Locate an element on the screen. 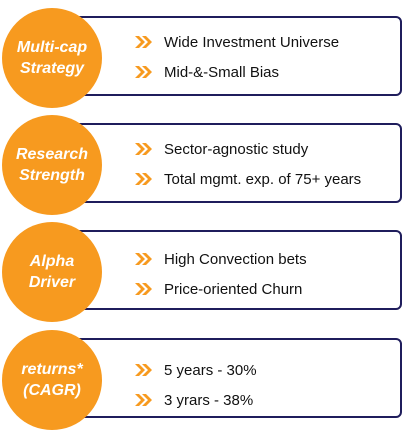 Image resolution: width=410 pixels, height=440 pixels. category-circle: returns* (CAGR) is located at coordinates (52, 380).